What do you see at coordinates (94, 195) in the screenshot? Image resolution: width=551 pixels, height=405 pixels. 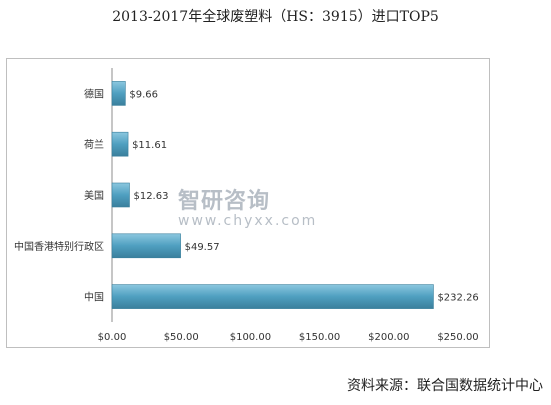 I see `category-label: 美国` at bounding box center [94, 195].